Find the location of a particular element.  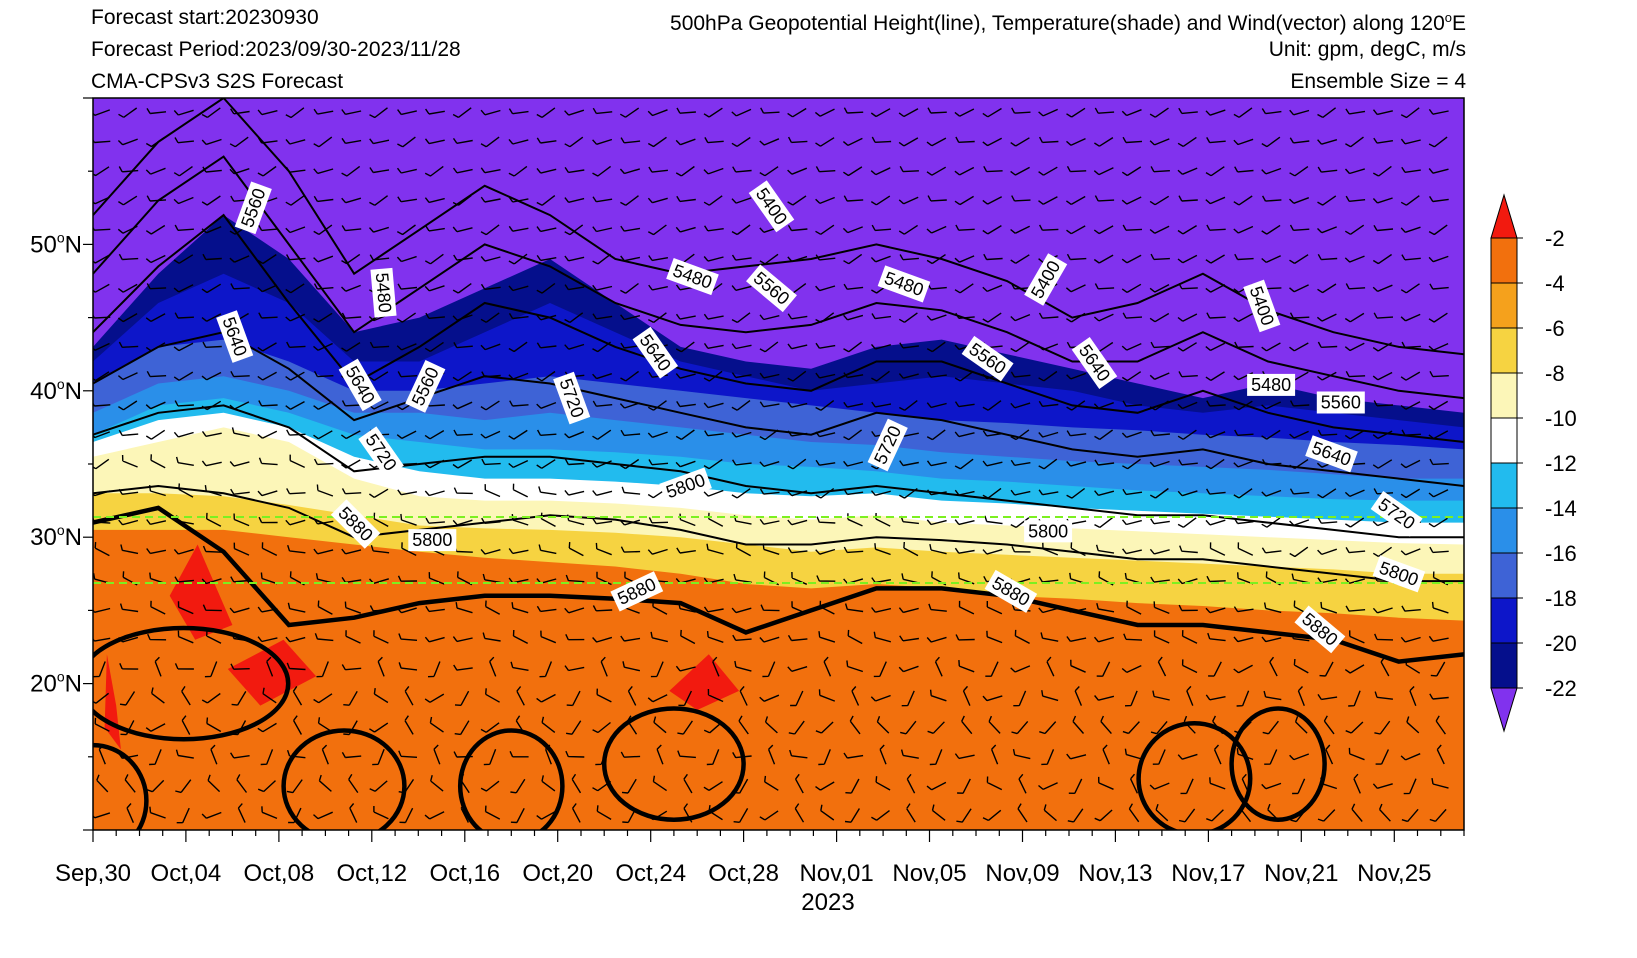

colorbar-label: -20 is located at coordinates (1561, 643).